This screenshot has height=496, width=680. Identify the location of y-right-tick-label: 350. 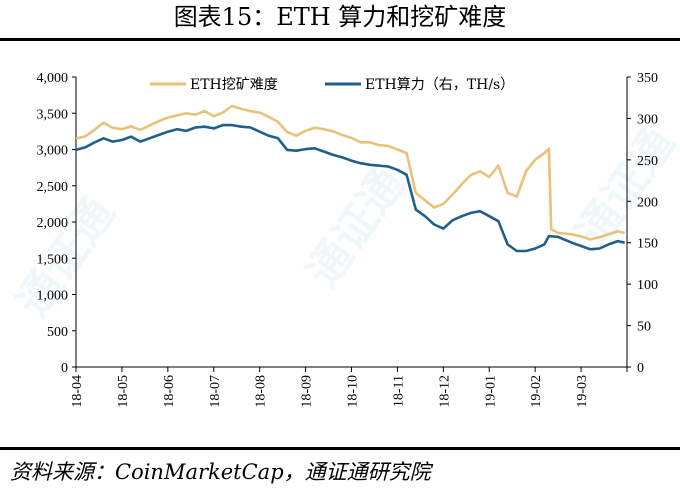
(647, 78).